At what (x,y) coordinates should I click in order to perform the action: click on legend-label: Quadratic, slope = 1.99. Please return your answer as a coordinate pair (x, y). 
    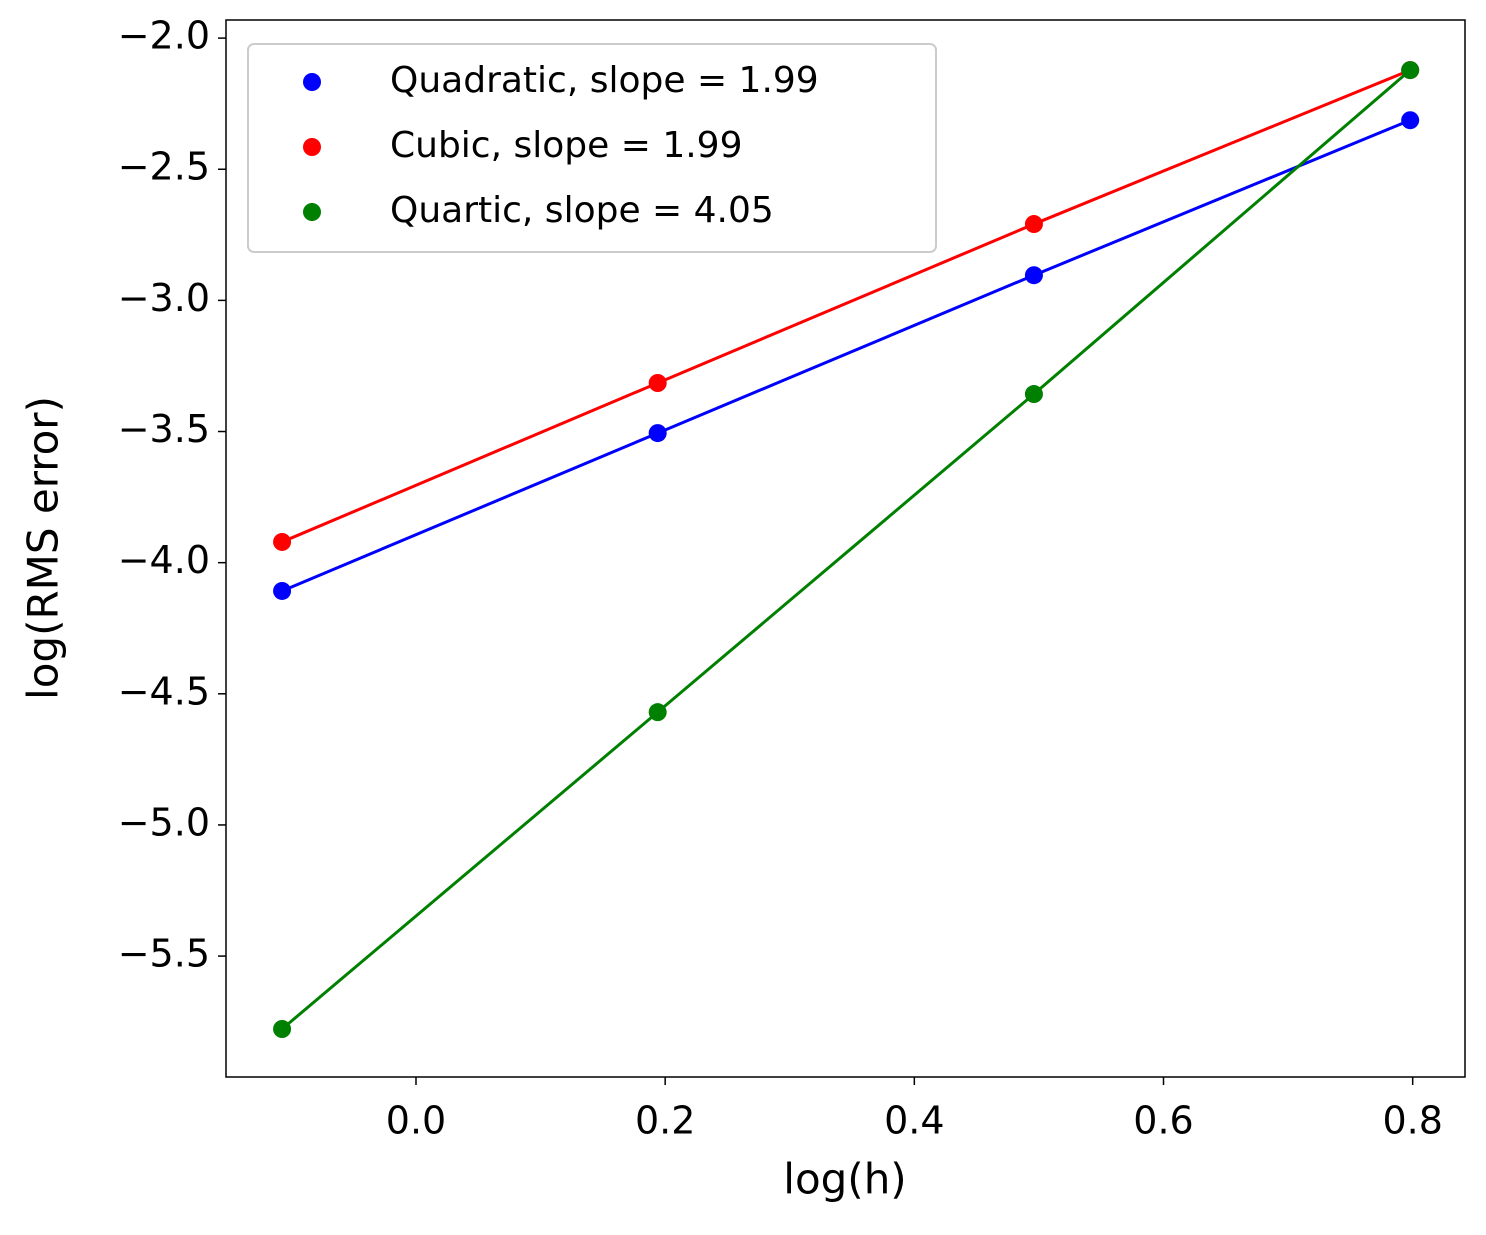
    Looking at the image, I should click on (604, 80).